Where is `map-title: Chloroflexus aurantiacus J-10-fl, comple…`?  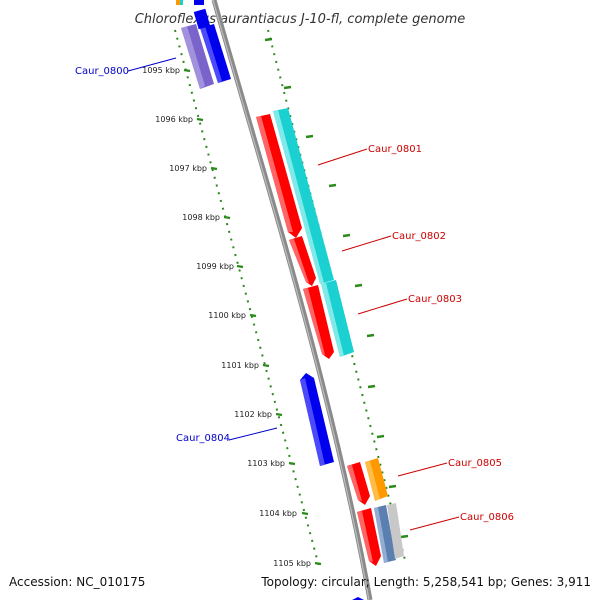
map-title: Chloroflexus aurantiacus J-10-fl, comple… is located at coordinates (300, 19).